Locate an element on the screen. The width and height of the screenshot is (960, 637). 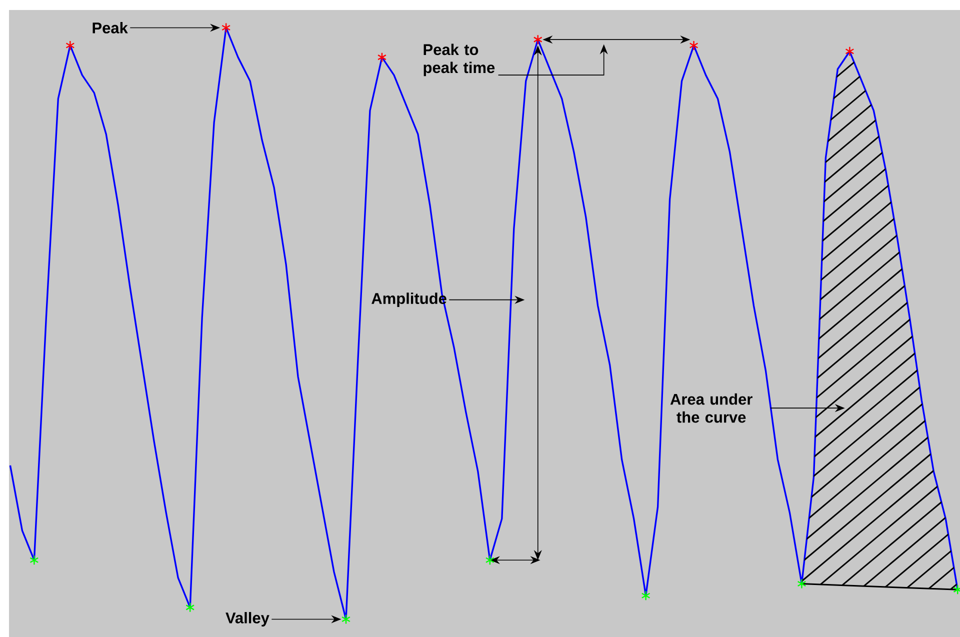
annotation: Valley is located at coordinates (248, 619).